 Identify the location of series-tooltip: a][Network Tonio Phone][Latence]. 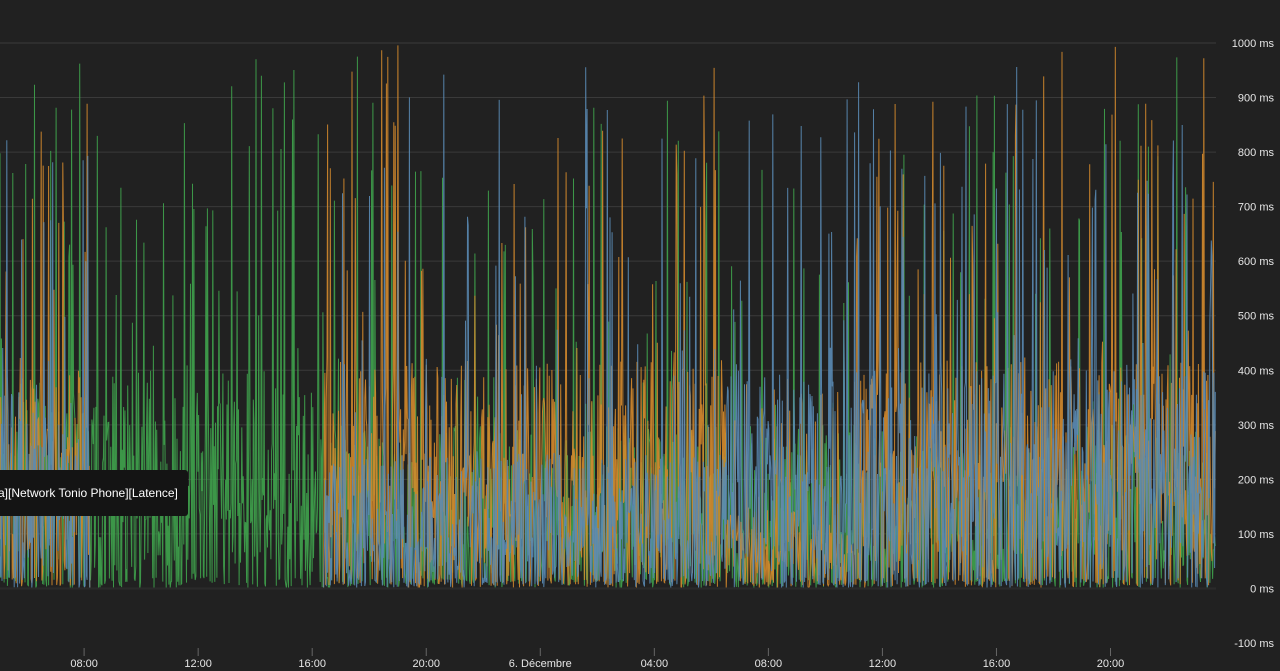
(94, 493).